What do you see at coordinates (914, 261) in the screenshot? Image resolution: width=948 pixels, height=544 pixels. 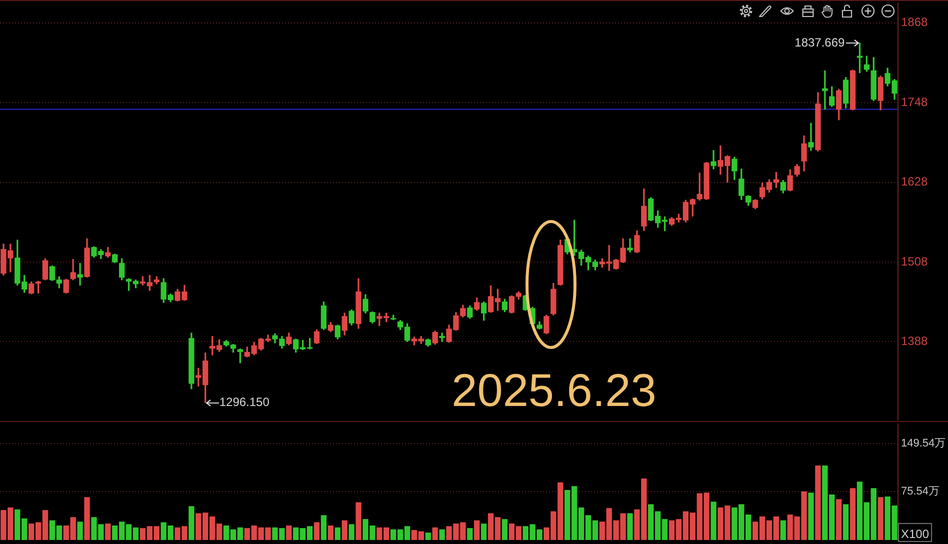 I see `y-tick-label: 1508` at bounding box center [914, 261].